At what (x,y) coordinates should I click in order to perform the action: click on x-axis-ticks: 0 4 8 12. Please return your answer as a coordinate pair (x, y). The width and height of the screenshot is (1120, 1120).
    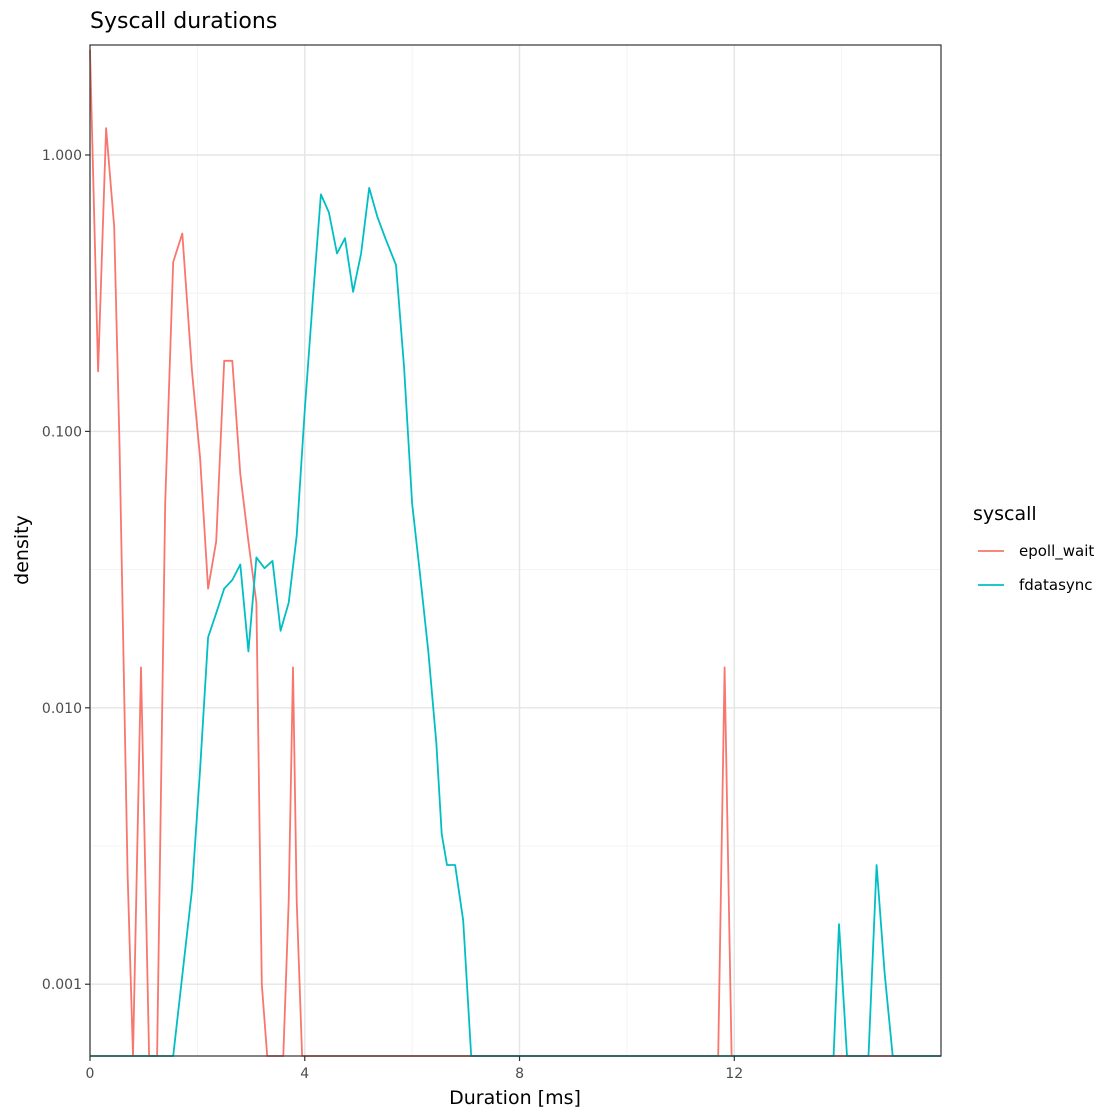
    Looking at the image, I should click on (414, 1069).